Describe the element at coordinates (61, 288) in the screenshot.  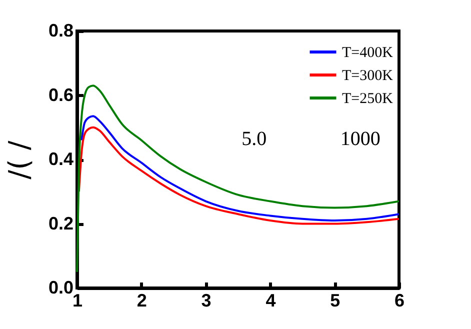
I see `y-tick-label: 0.0` at that location.